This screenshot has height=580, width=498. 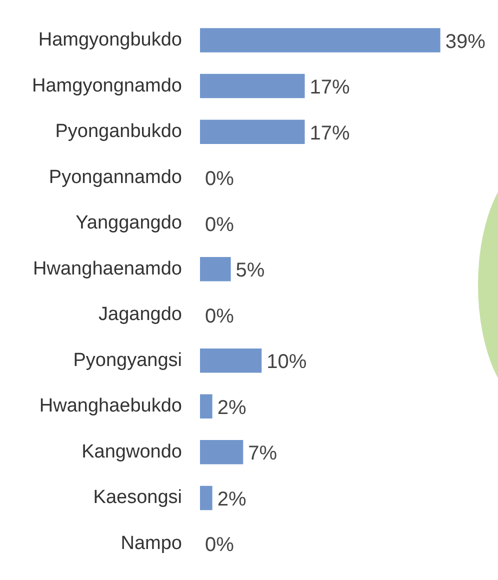 What do you see at coordinates (107, 85) in the screenshot?
I see `y-tick-label: Hamgyongnamdo` at bounding box center [107, 85].